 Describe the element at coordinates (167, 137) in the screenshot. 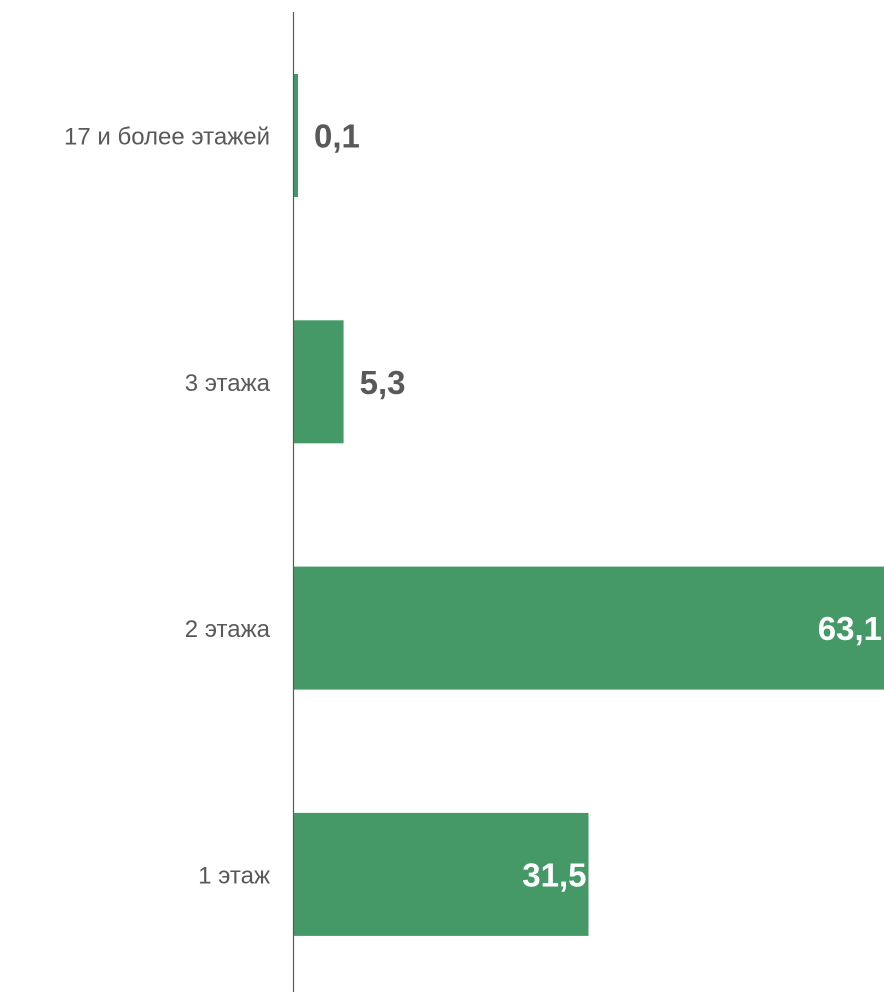

I see `category-label: 17 и более этажей` at that location.